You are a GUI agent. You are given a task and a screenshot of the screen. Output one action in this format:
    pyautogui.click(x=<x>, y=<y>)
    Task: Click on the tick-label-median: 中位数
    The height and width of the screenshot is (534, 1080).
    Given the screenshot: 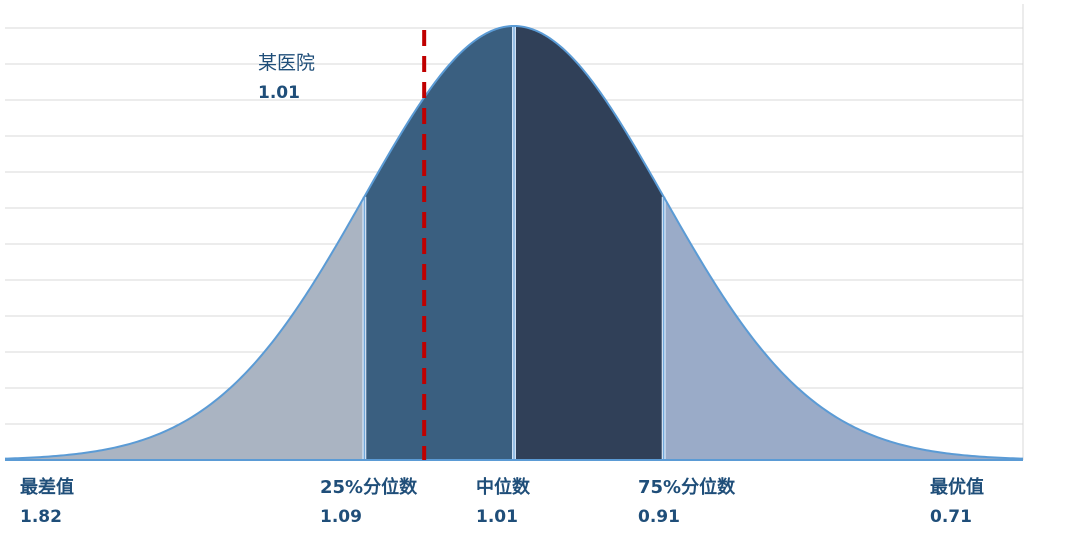 What is the action you would take?
    pyautogui.click(x=503, y=487)
    